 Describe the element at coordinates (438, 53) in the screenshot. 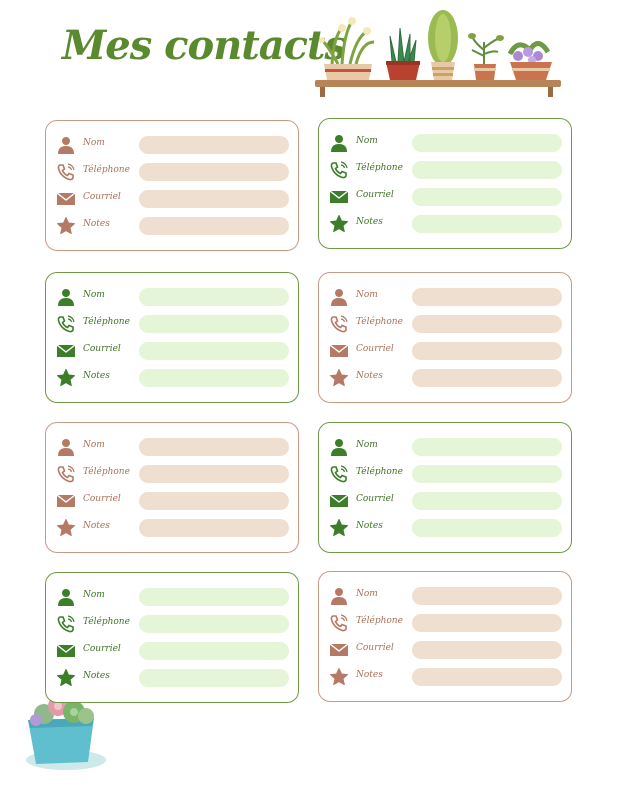

I see `plant-shelf-illustration` at that location.